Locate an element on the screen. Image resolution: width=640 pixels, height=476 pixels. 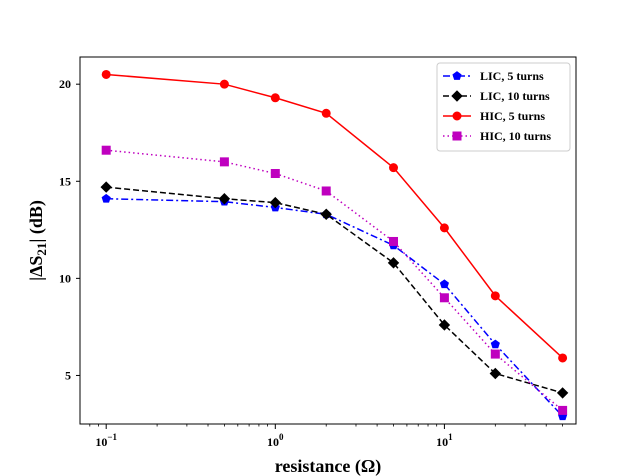
legend-box is located at coordinates (503, 107).